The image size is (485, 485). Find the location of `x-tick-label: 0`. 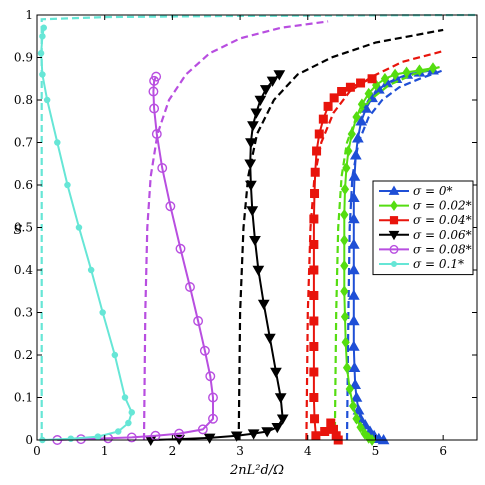

x-tick-label: 0 is located at coordinates (37, 451).